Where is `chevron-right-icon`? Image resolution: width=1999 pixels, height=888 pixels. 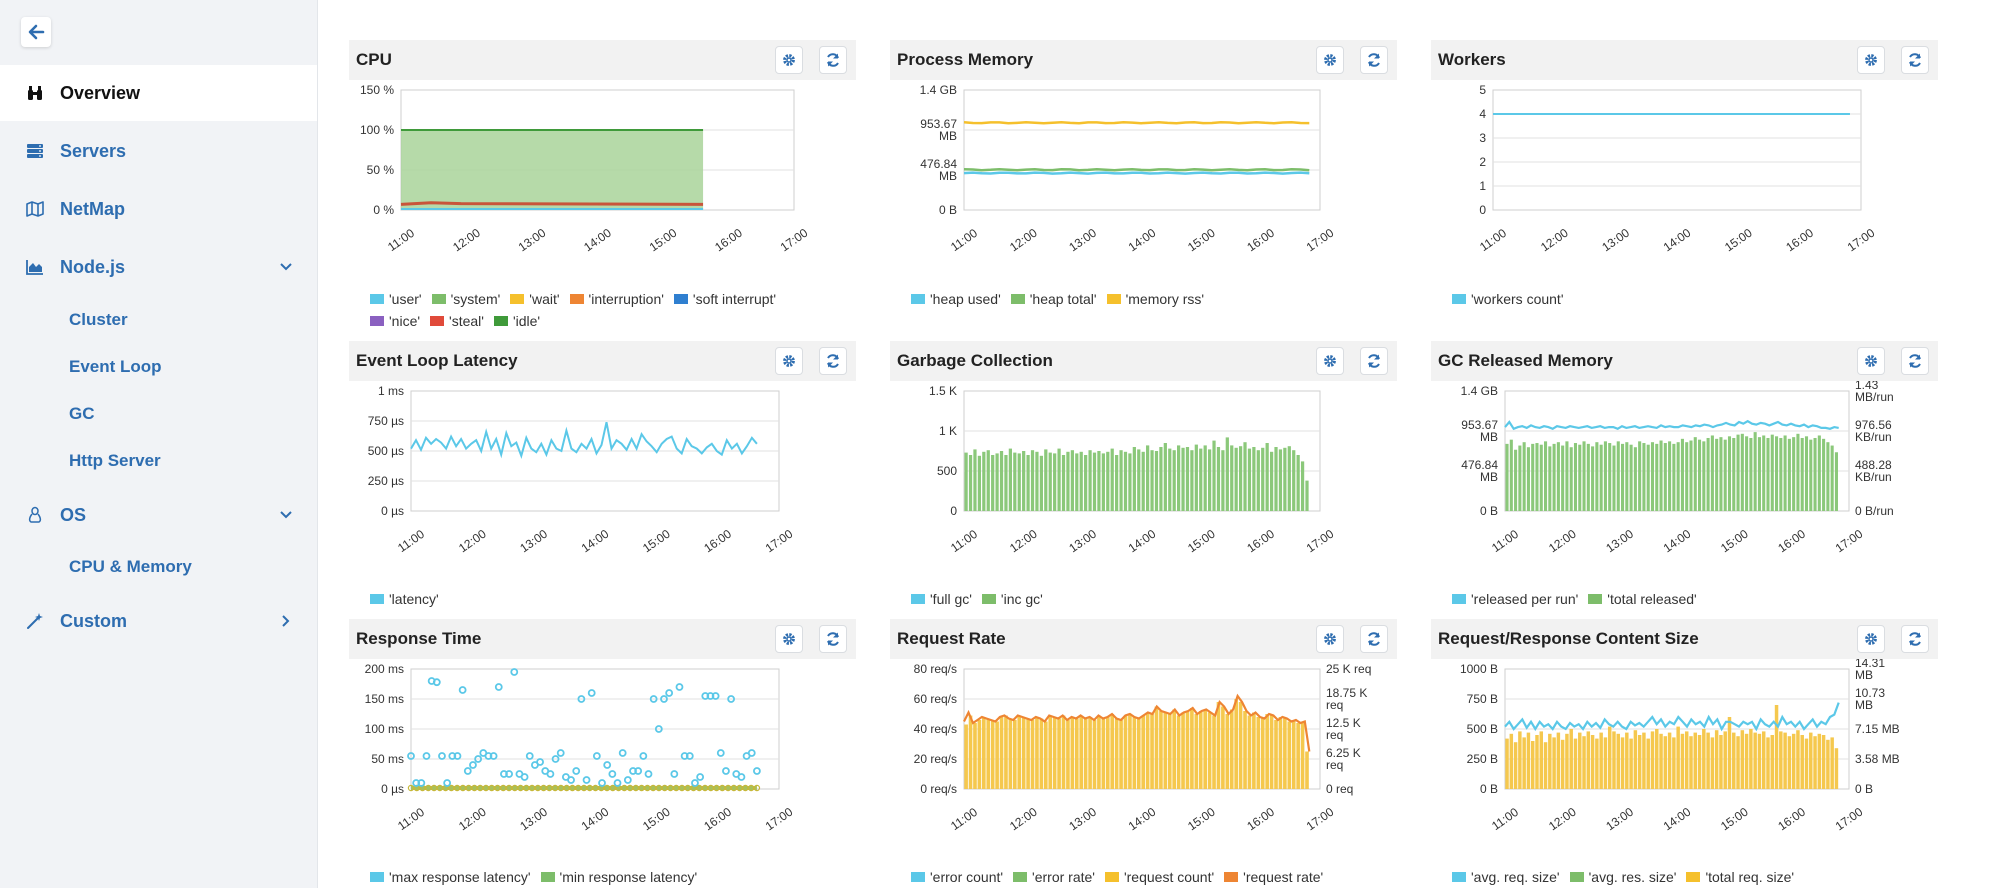 chevron-right-icon is located at coordinates (286, 621).